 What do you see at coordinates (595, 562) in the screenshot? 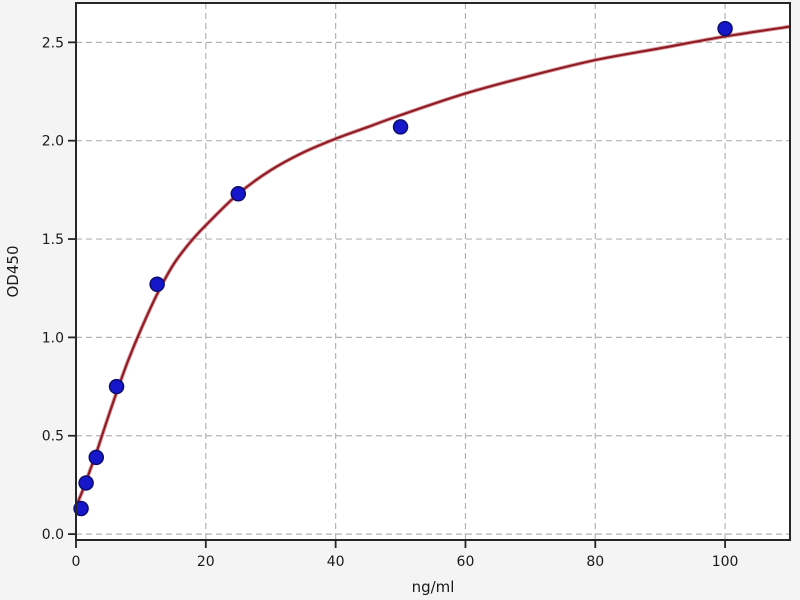
I see `x-tick-label: 80` at bounding box center [595, 562].